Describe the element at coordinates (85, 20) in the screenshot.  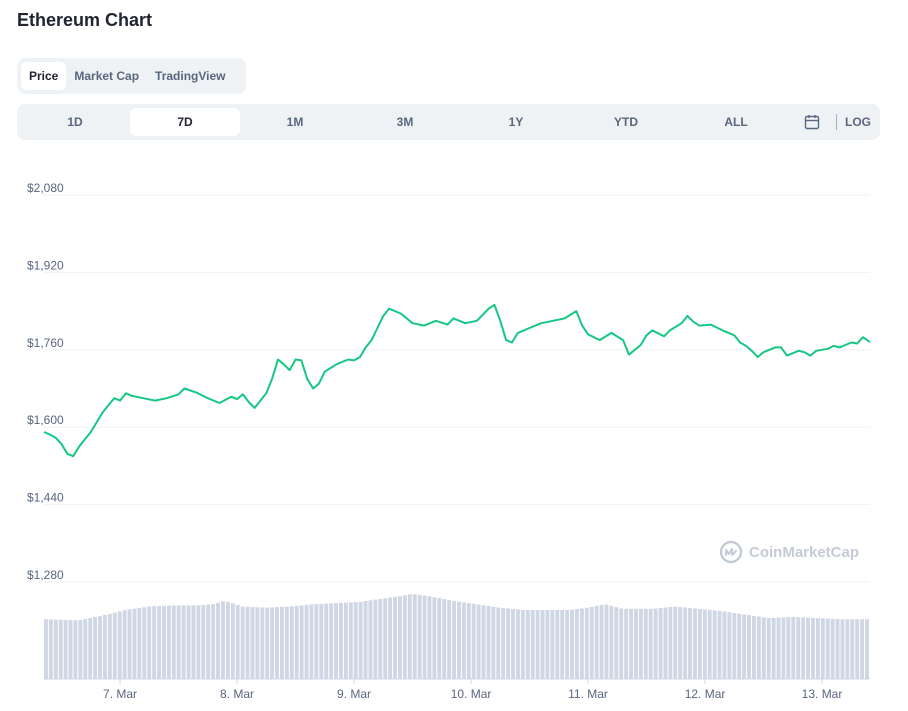
I see `page-title: Ethereum Chart` at that location.